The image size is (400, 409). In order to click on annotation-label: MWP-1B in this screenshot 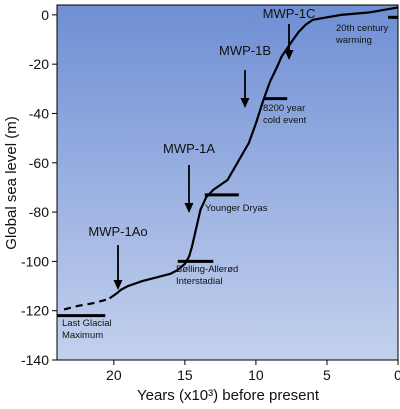, I will do `click(245, 50)`.